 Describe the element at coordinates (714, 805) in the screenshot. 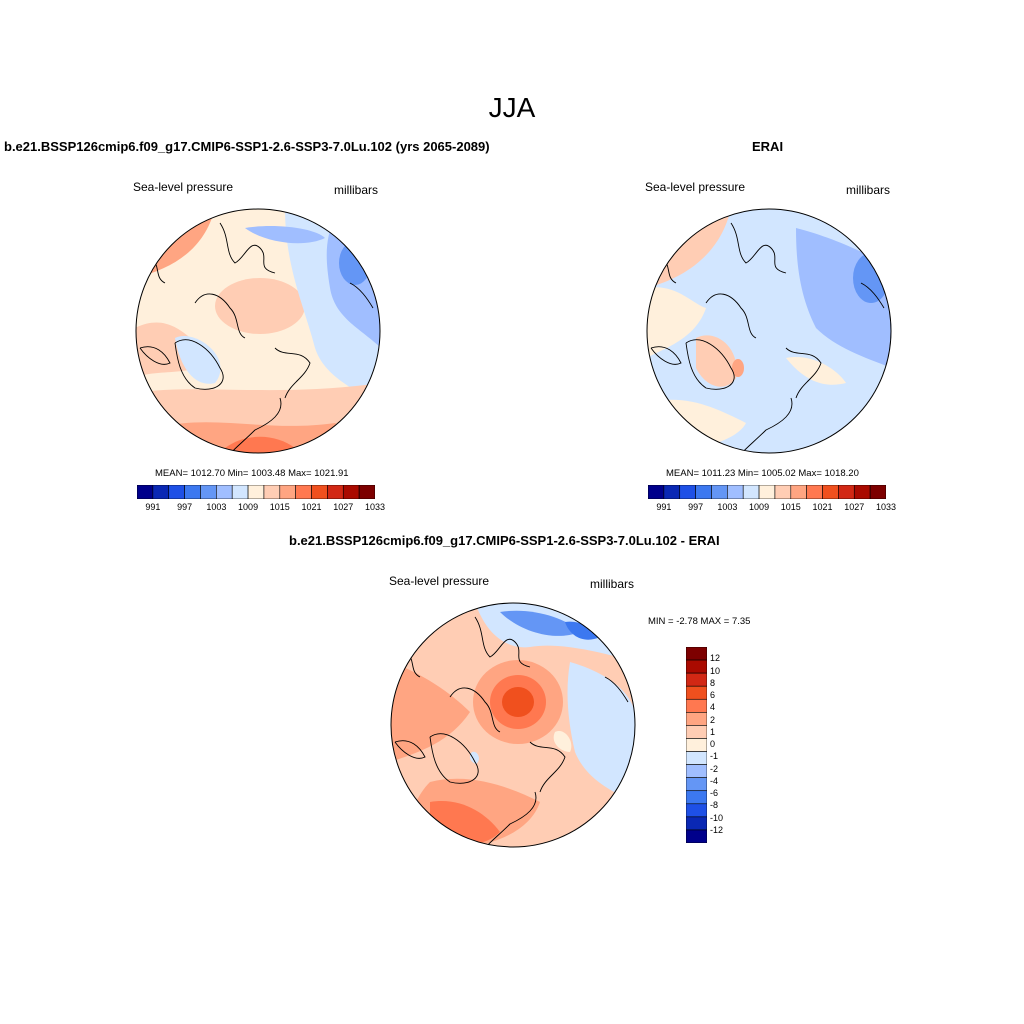

I see `colorbar-tick-label: -8` at that location.